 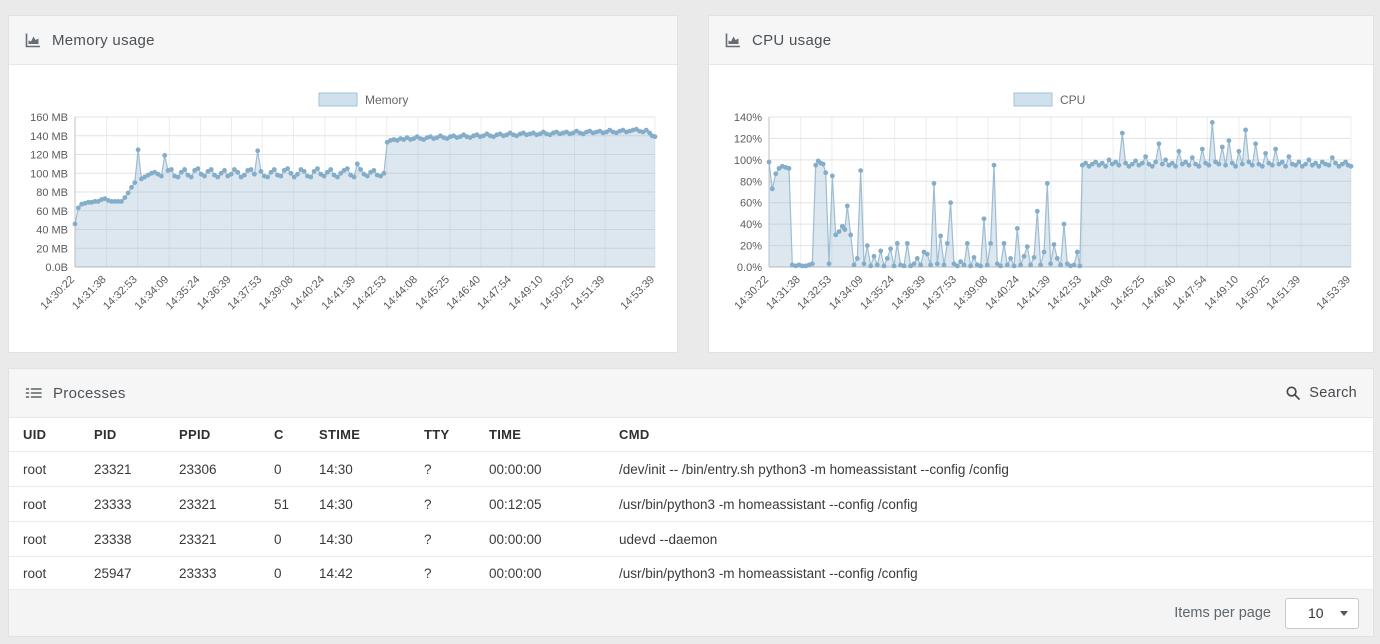 I want to click on table-cell: udevd --daemon, so click(x=668, y=539).